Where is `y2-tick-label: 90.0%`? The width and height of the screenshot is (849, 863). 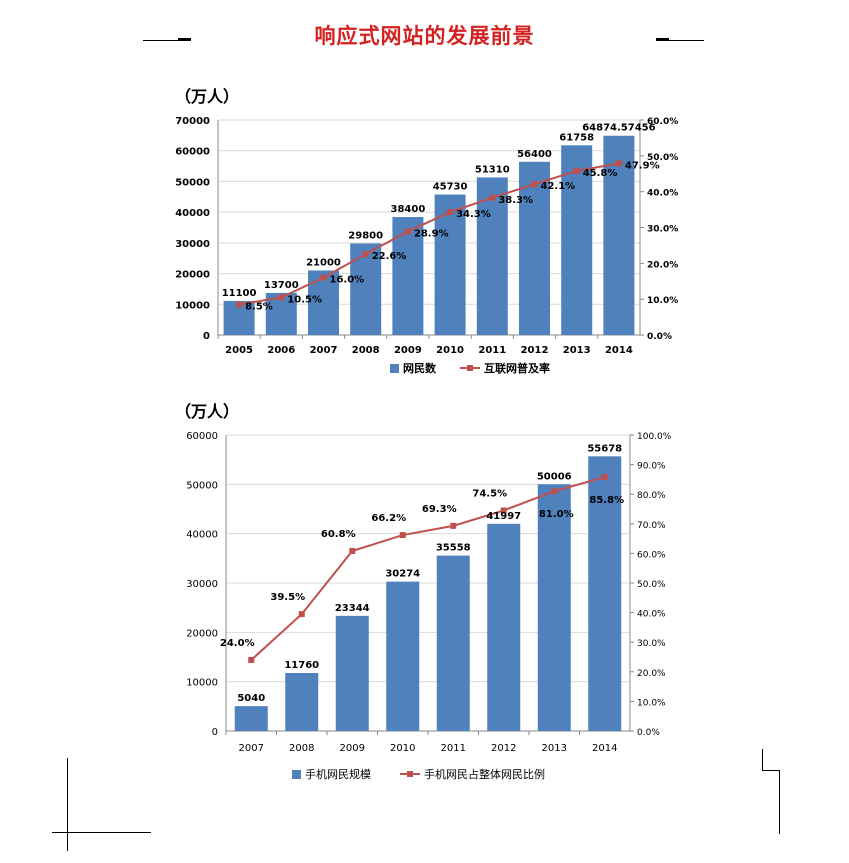 y2-tick-label: 90.0% is located at coordinates (651, 467).